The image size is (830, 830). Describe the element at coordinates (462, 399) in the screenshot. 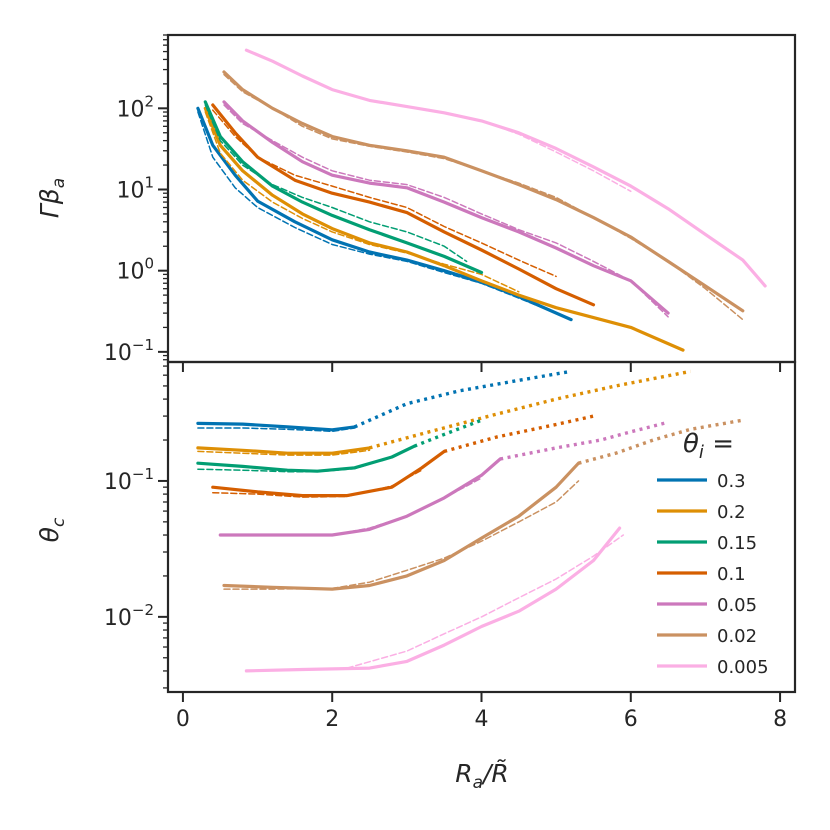

I see `bottom-series-0.3-dotted` at that location.